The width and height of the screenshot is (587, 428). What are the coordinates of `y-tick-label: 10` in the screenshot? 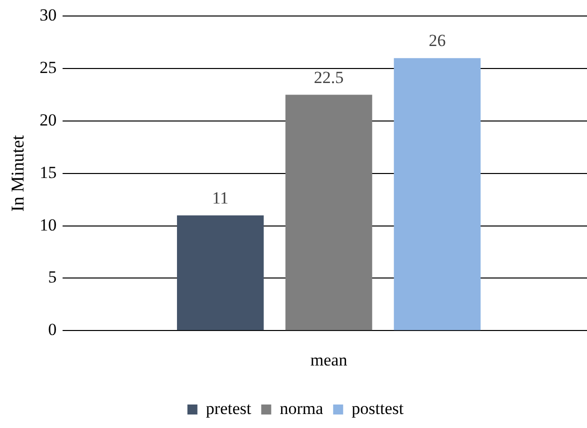 It's located at (48, 224).